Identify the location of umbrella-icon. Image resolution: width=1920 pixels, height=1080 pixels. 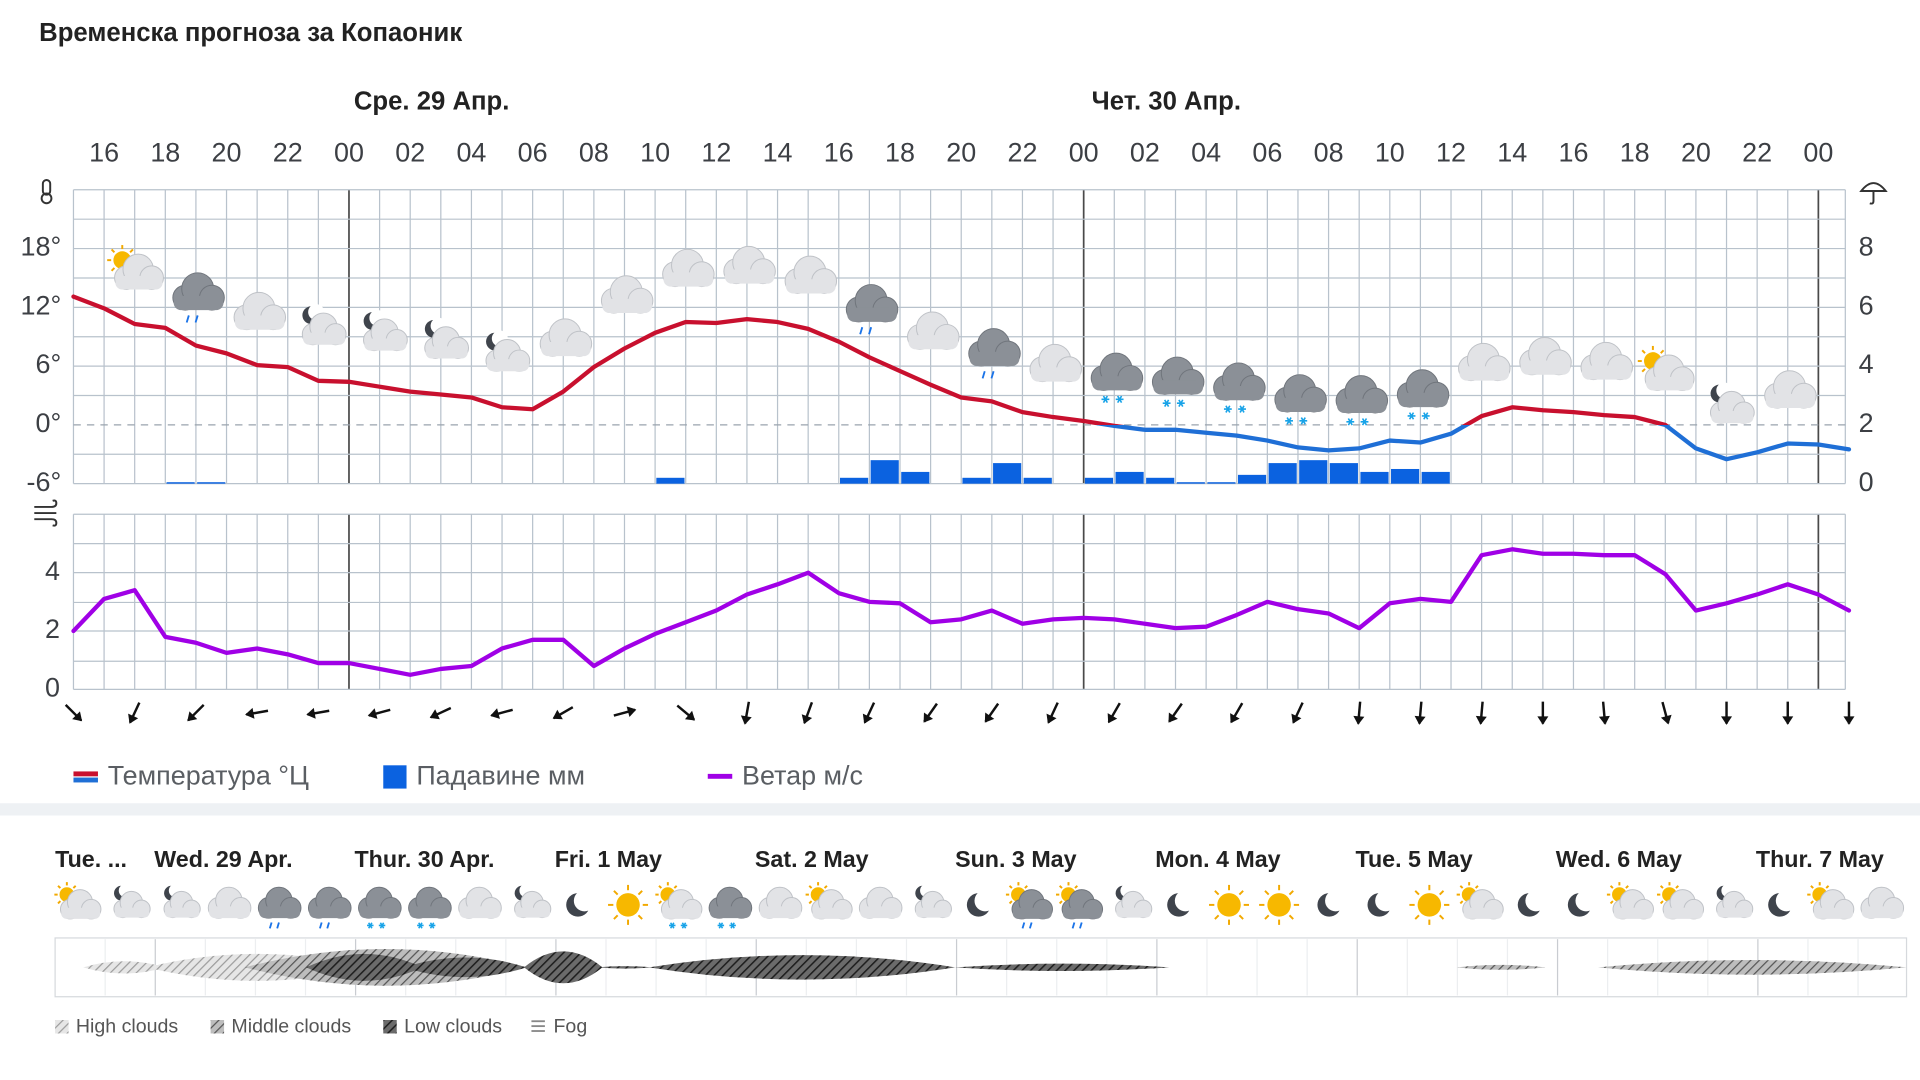
(1873, 193).